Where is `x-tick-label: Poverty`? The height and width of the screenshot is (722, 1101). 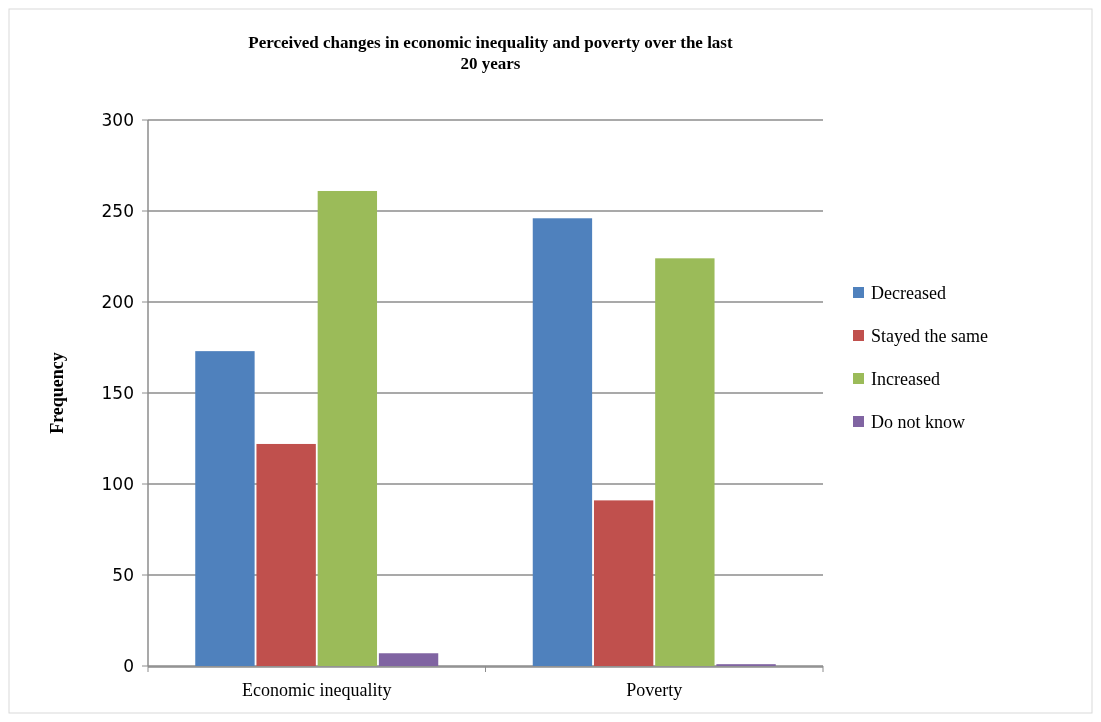
x-tick-label: Poverty is located at coordinates (654, 690).